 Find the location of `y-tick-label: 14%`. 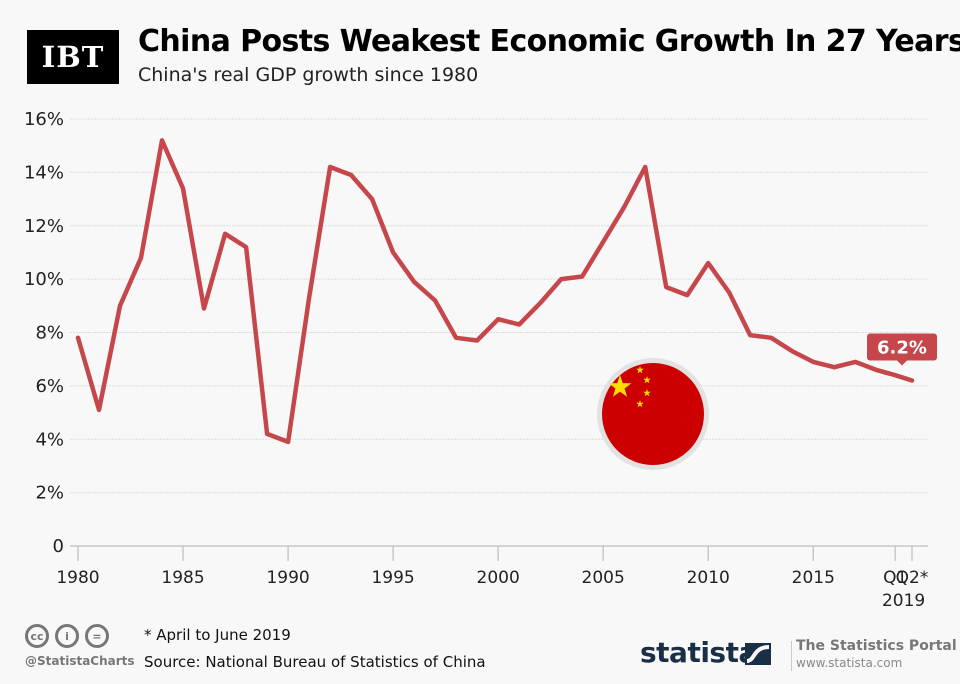

y-tick-label: 14% is located at coordinates (44, 172).